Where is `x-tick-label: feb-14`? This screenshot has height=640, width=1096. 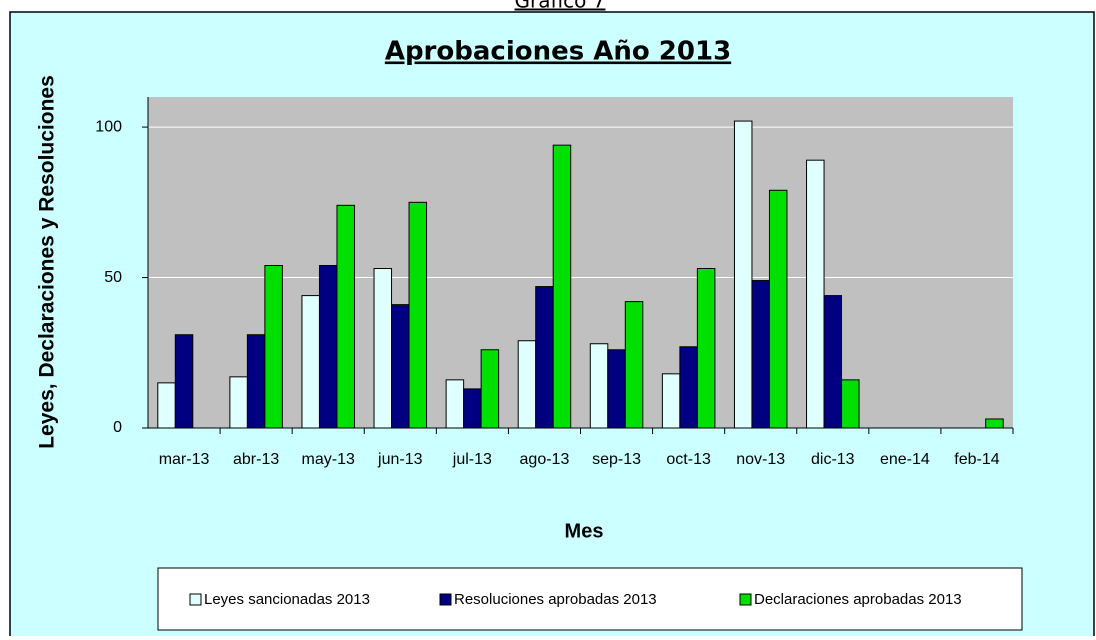 x-tick-label: feb-14 is located at coordinates (976, 459).